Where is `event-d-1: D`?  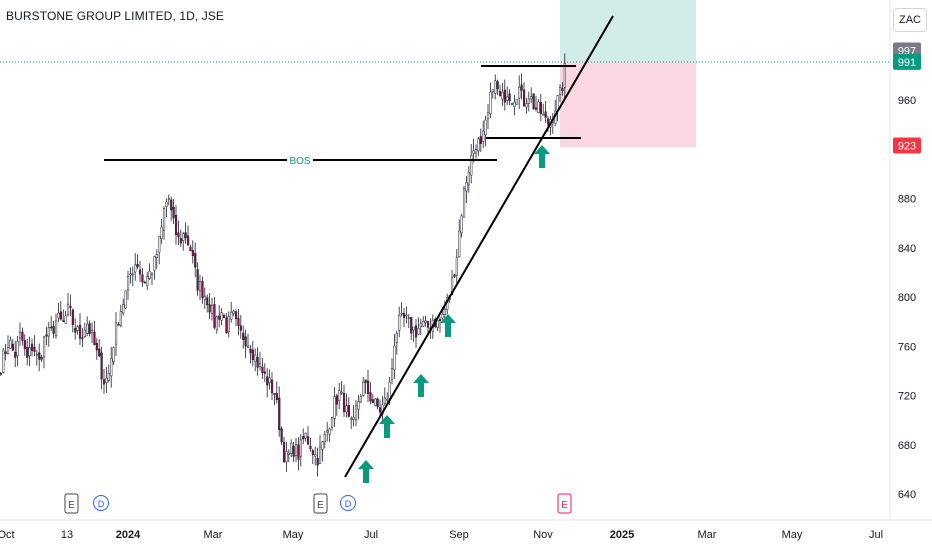
event-d-1: D is located at coordinates (101, 503).